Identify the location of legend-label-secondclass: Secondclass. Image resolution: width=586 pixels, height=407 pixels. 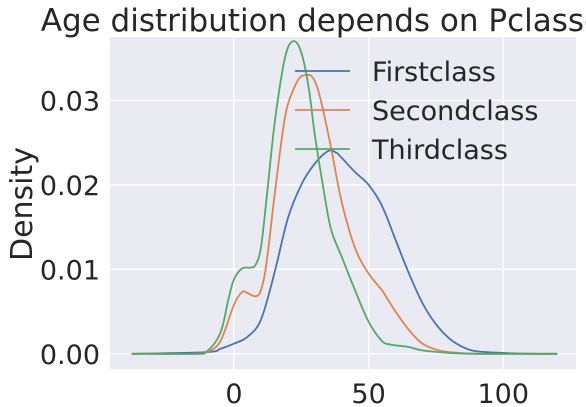
(455, 111).